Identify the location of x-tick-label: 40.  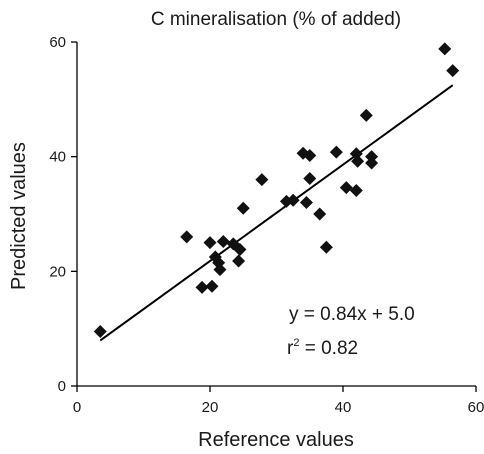
(343, 407).